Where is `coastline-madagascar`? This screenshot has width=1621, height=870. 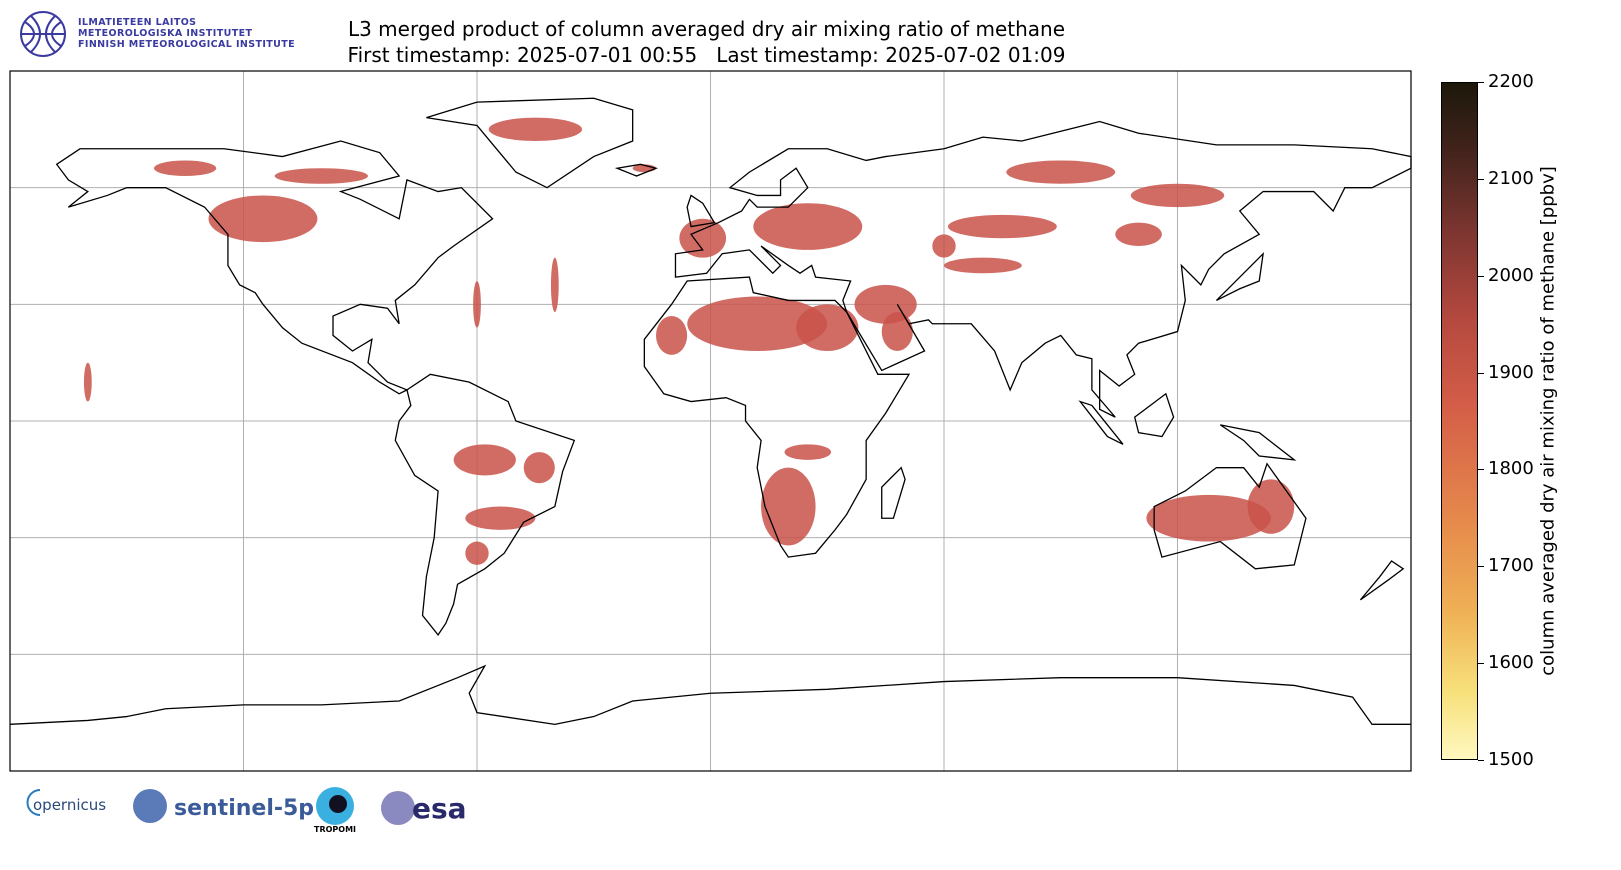
coastline-madagascar is located at coordinates (893, 492).